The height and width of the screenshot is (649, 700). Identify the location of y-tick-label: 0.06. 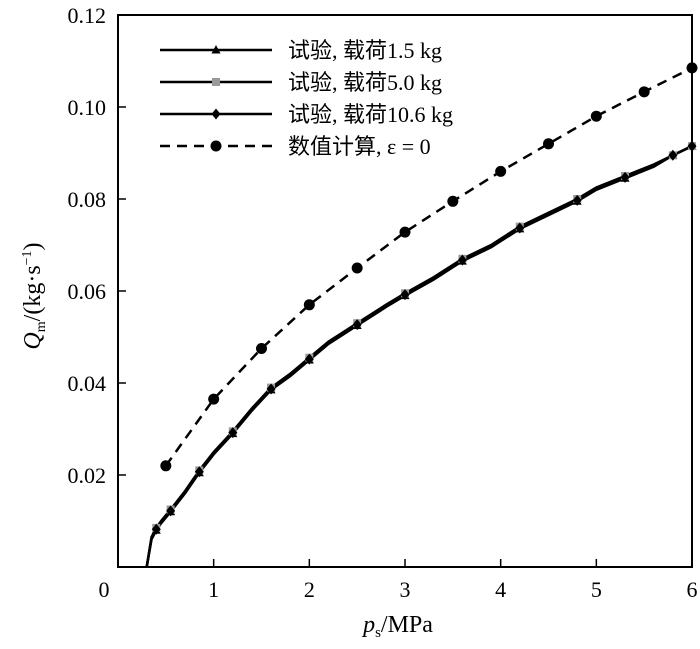
(87, 291).